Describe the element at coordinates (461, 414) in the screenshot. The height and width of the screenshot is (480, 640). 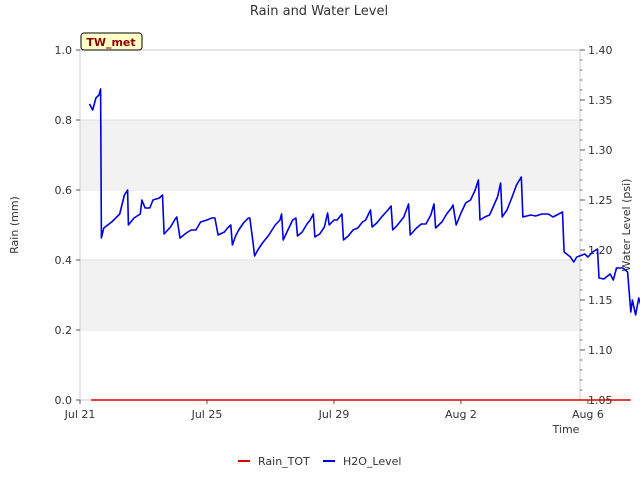
I see `x-tick-label: Aug 2` at that location.